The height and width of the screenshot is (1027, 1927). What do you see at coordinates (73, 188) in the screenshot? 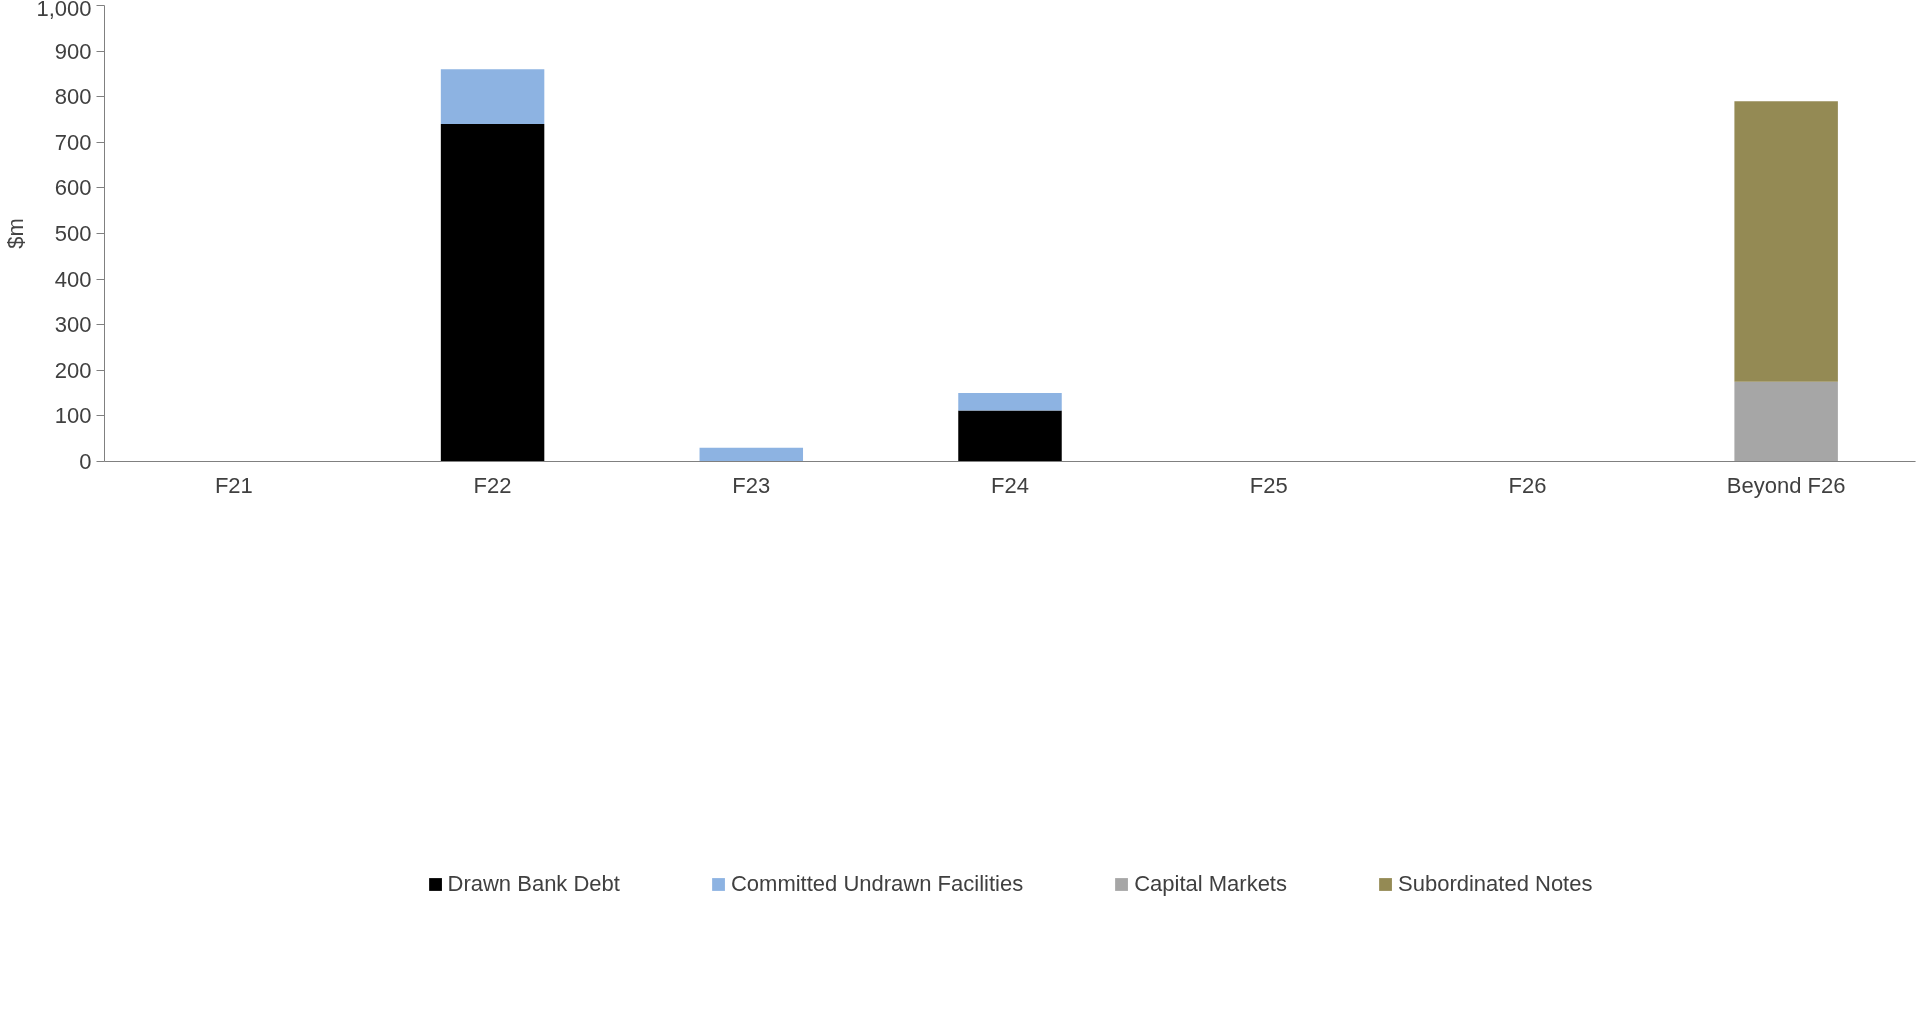
I see `y-tick-label: 600` at bounding box center [73, 188].